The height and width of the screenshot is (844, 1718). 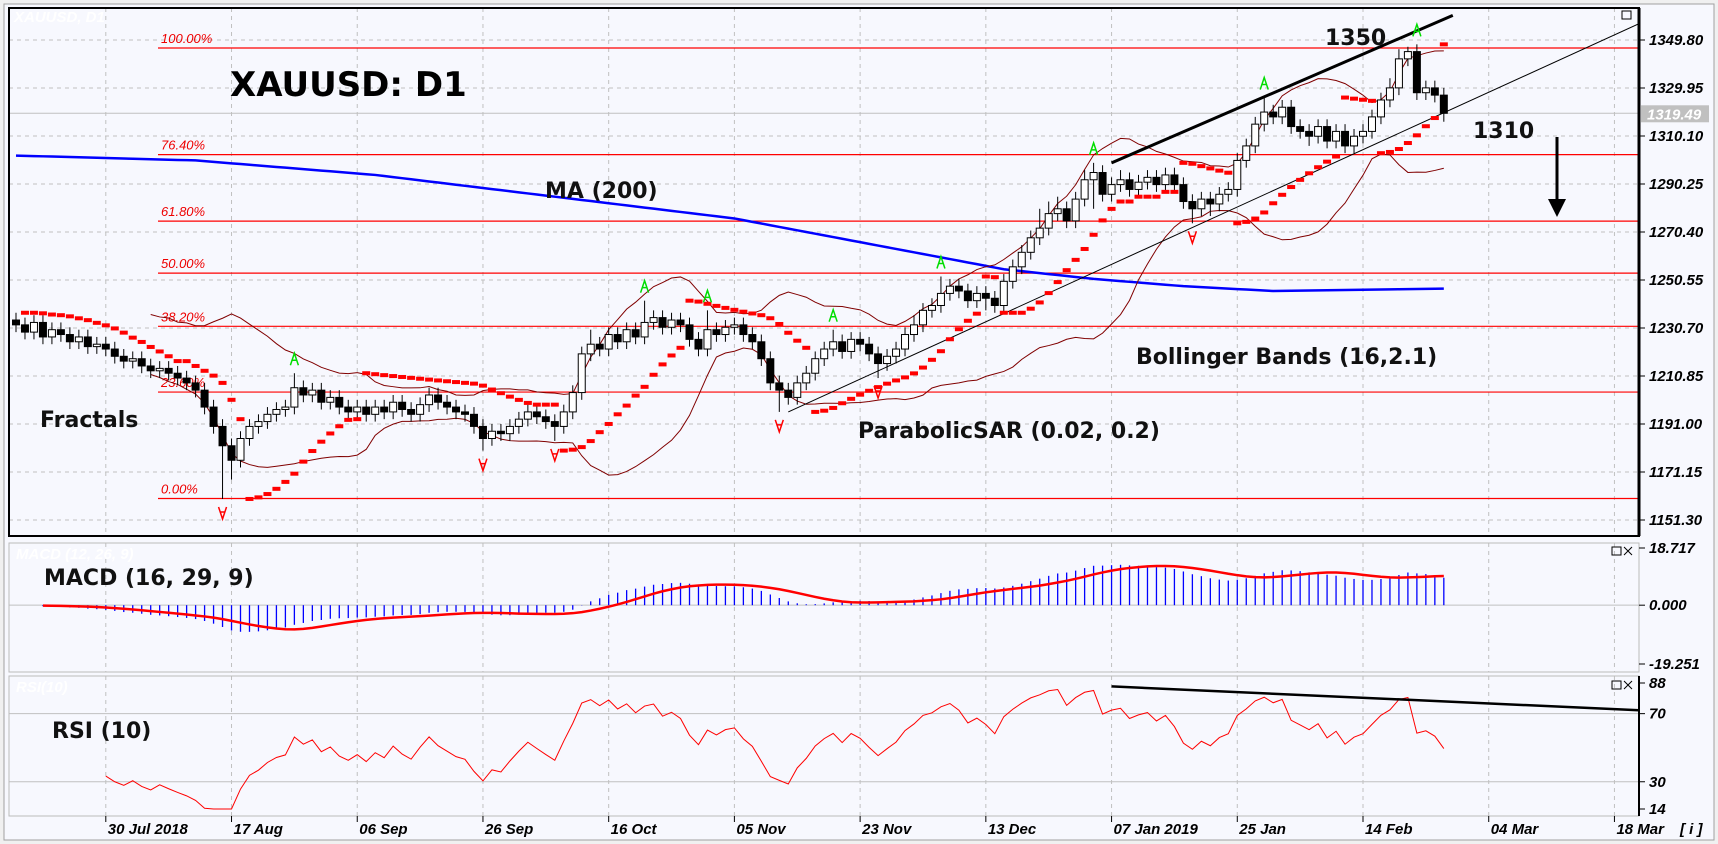 I want to click on fractal-down-icon, so click(x=483, y=465).